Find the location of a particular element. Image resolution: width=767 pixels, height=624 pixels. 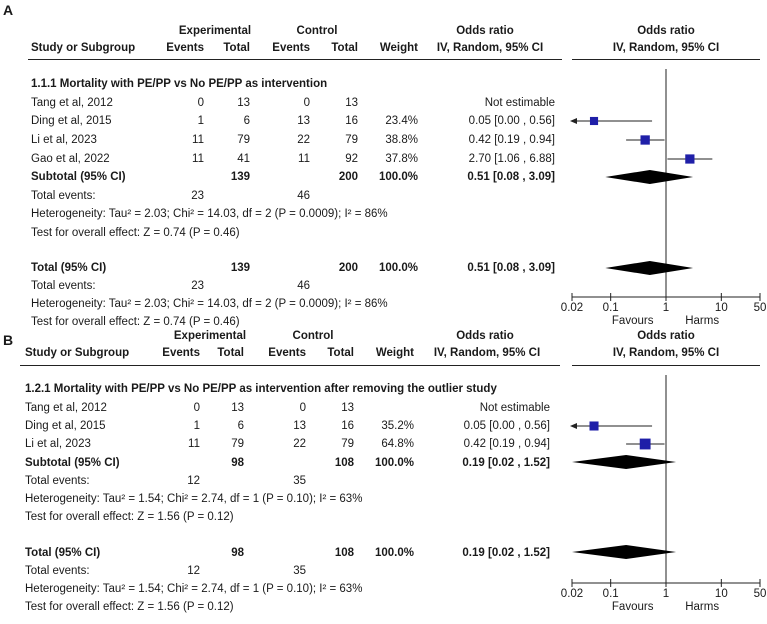

panel-label-b: B is located at coordinates (8, 340).